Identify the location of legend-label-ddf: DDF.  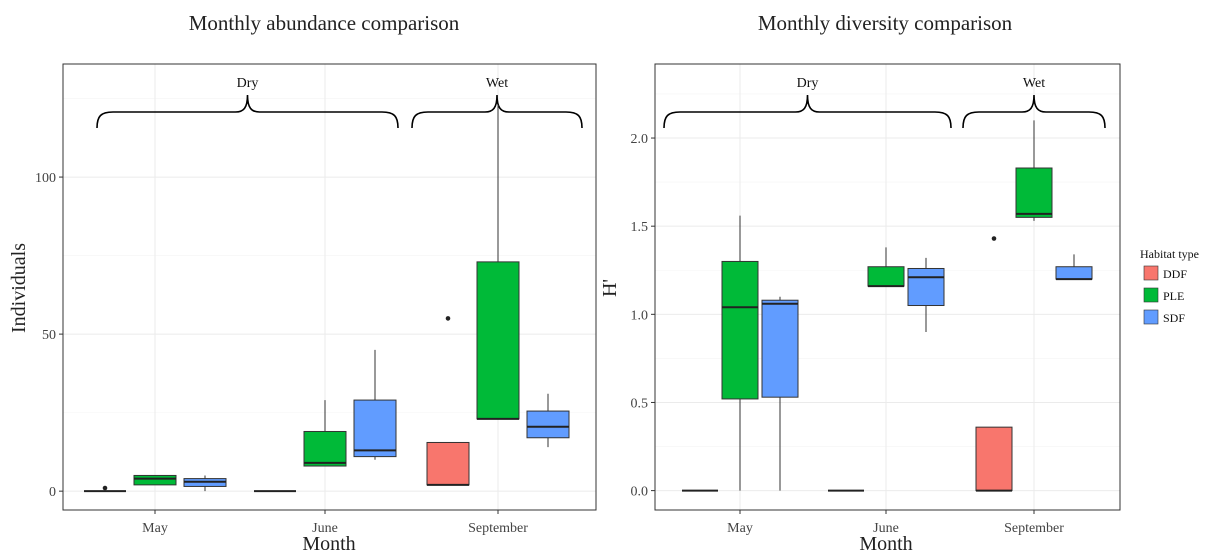
(1175, 274).